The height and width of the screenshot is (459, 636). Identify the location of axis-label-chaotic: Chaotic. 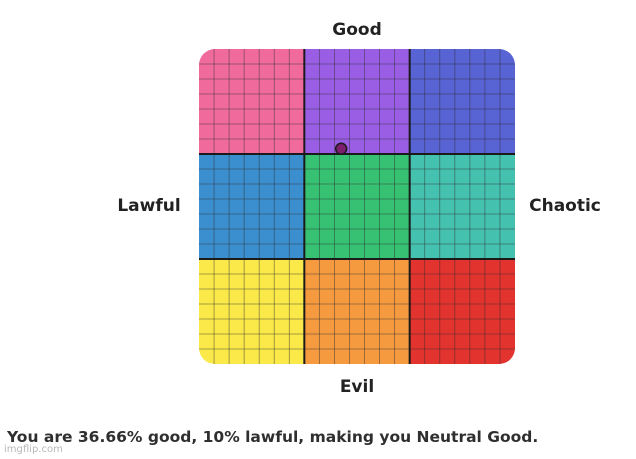
(565, 206).